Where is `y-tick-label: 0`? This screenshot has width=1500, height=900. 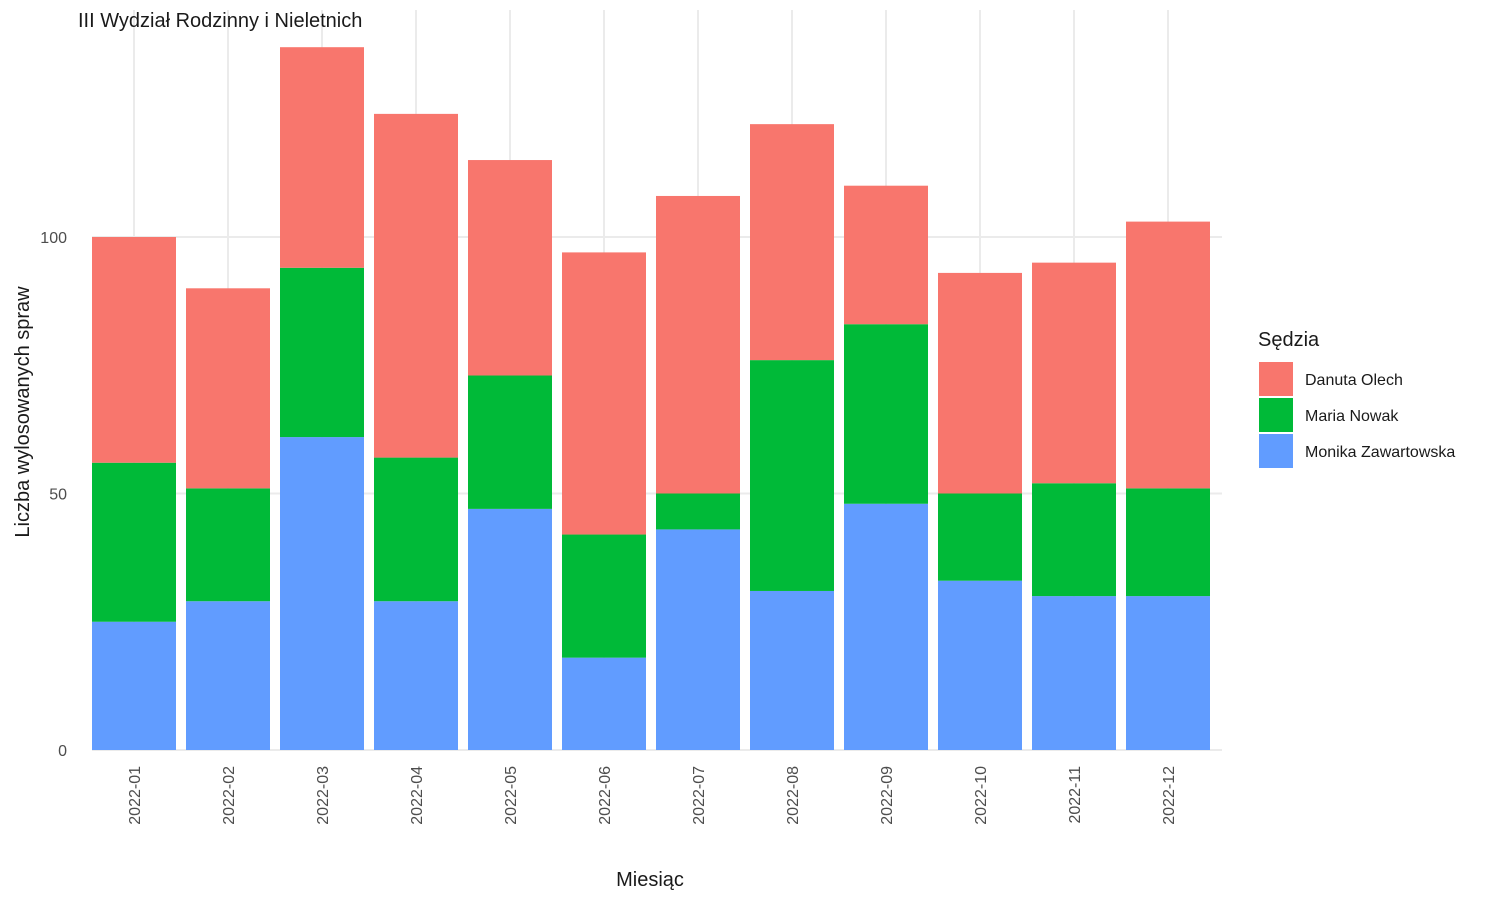
y-tick-label: 0 is located at coordinates (62, 751).